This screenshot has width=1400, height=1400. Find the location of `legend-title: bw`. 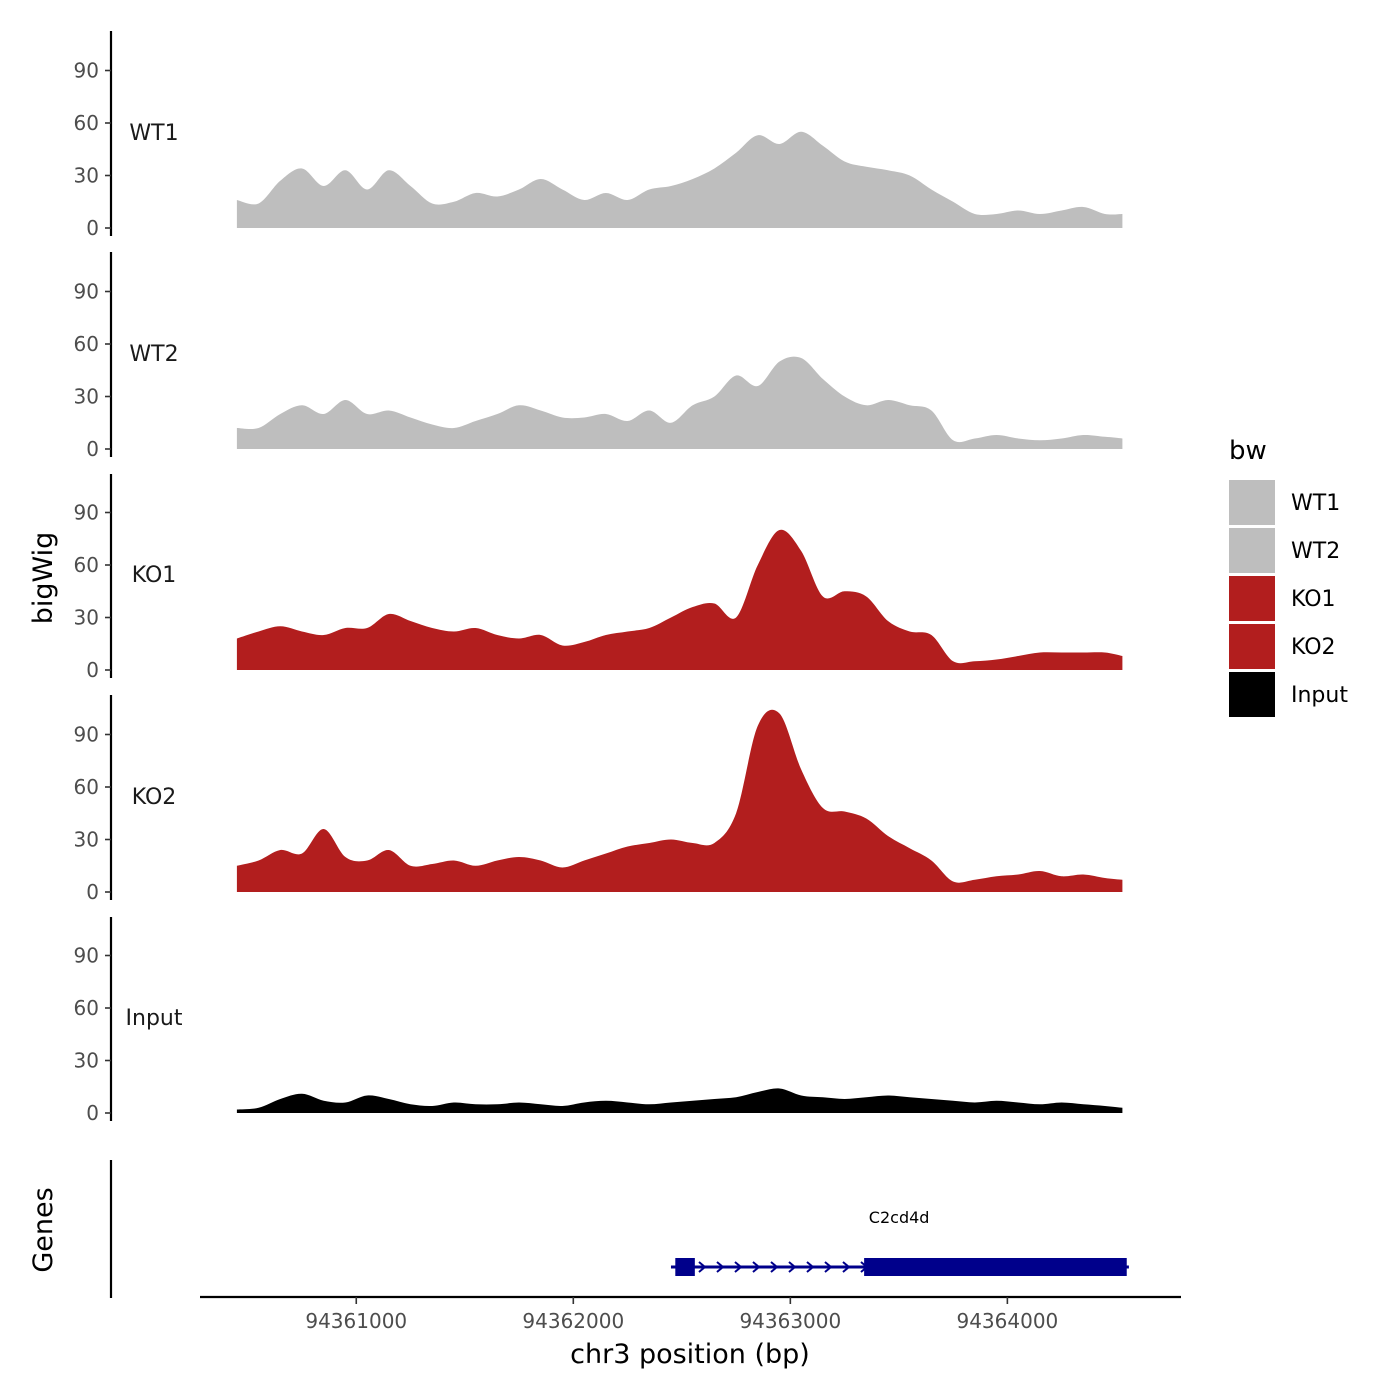

legend-title: bw is located at coordinates (1248, 451).